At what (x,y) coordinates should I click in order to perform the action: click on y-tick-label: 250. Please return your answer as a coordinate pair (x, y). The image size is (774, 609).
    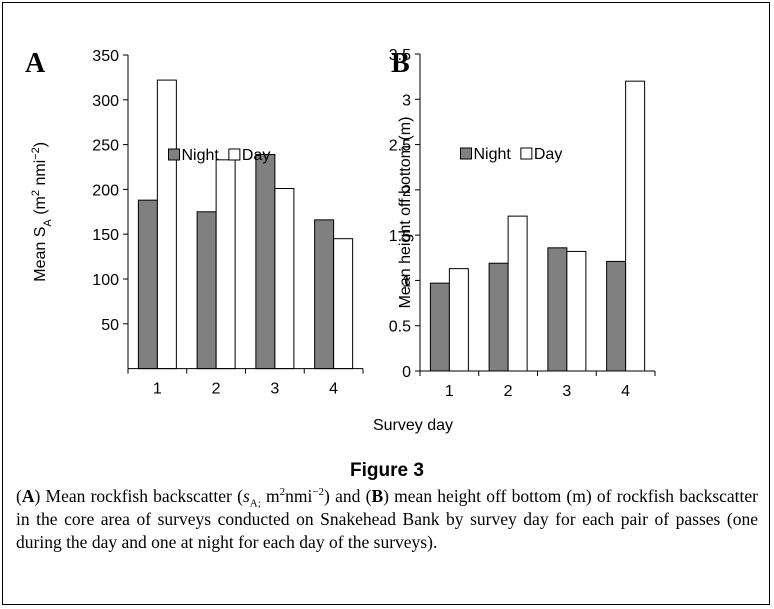
    Looking at the image, I should click on (105, 146).